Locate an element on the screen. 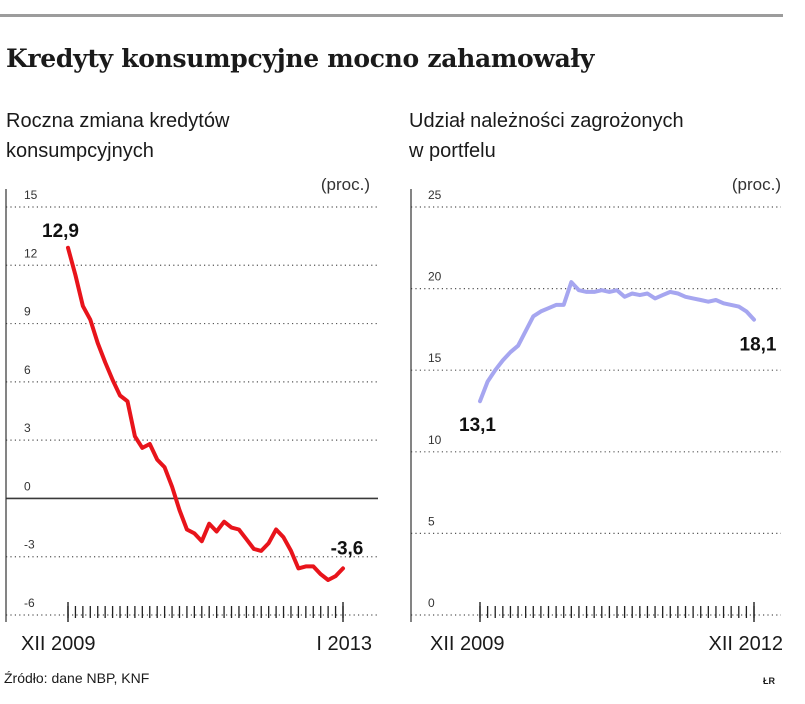 This screenshot has width=805, height=704. series-line is located at coordinates (617, 342).